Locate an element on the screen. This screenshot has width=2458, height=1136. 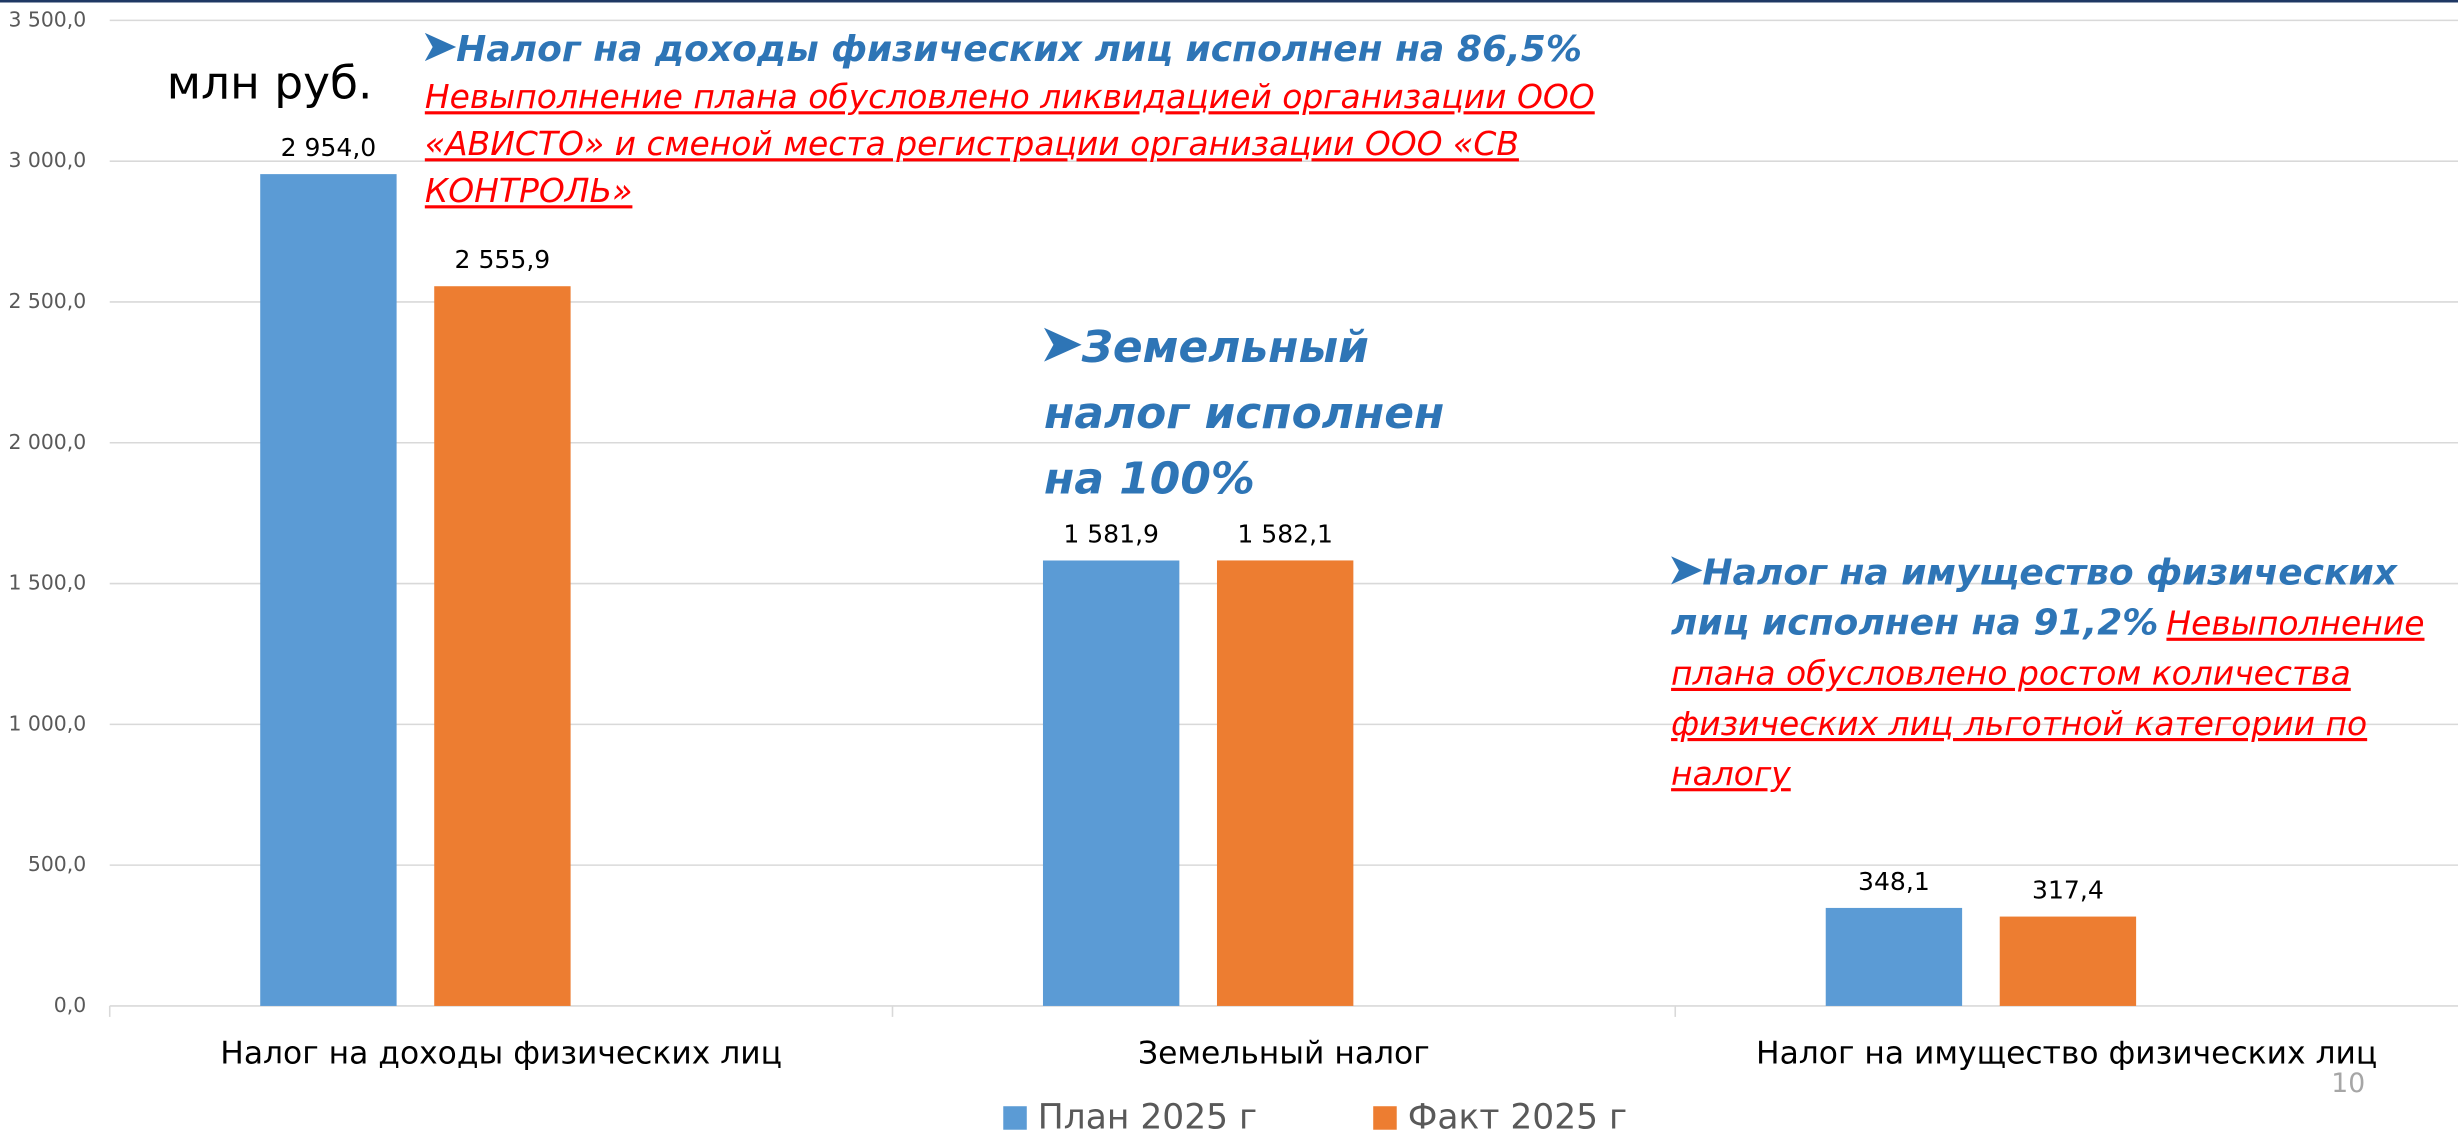
legend-label: План 2025 г is located at coordinates (1147, 1116).